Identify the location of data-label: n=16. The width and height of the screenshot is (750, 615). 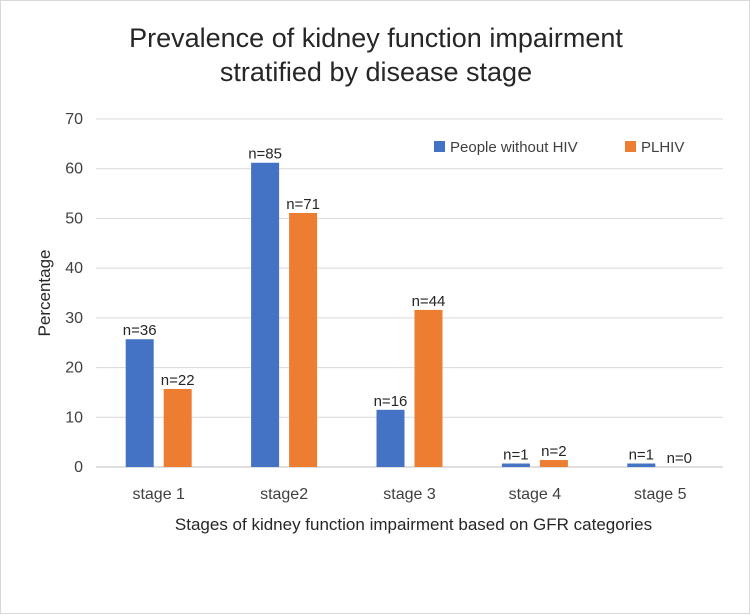
(391, 401).